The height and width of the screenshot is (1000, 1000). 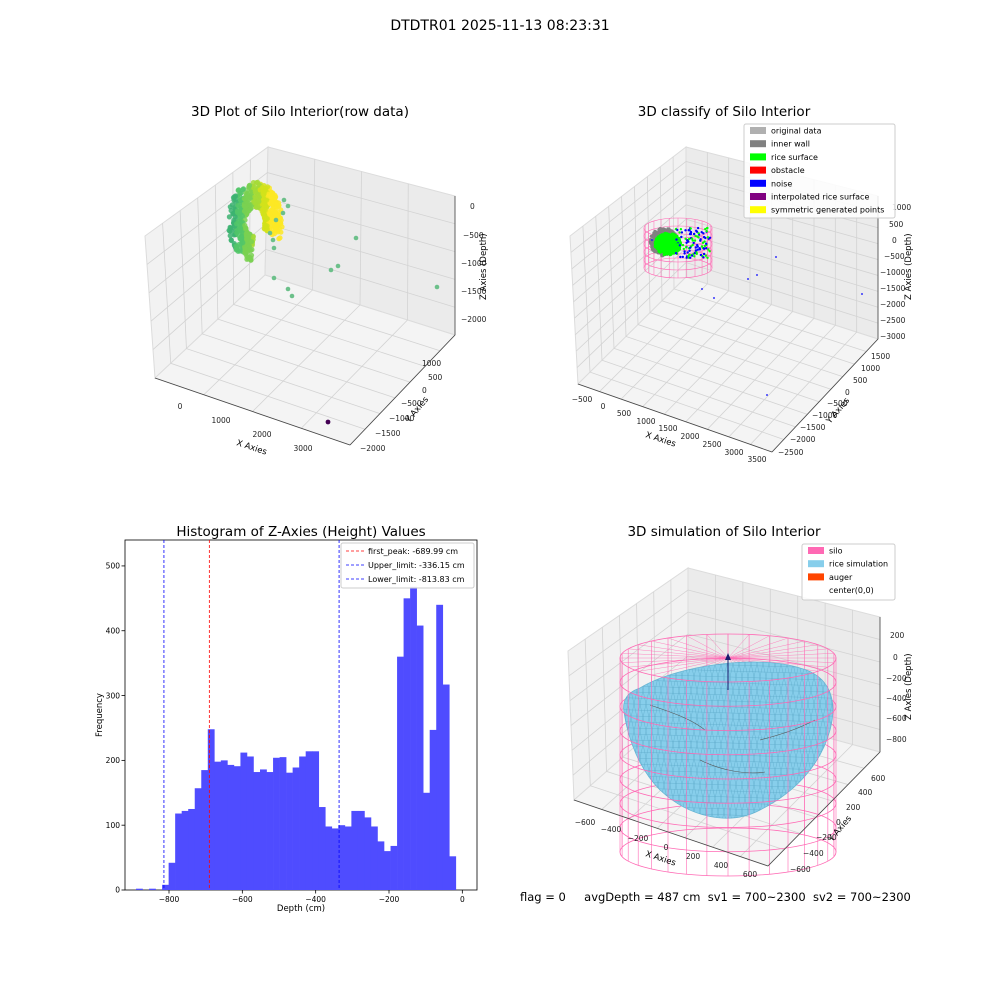 I want to click on simulation-3d-ztick: −600, so click(x=896, y=718).